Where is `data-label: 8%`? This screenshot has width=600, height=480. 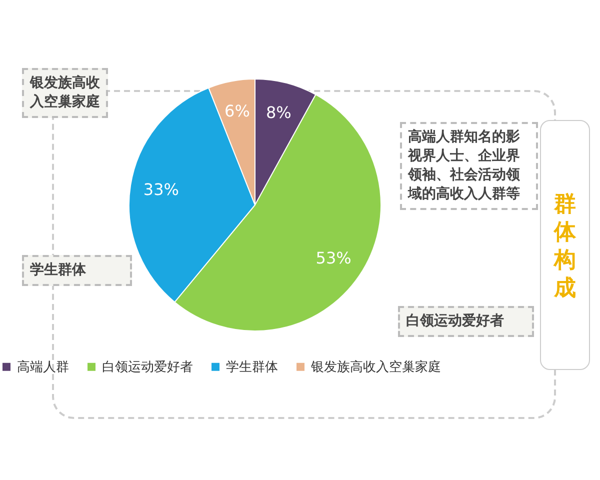
data-label: 8% is located at coordinates (279, 112).